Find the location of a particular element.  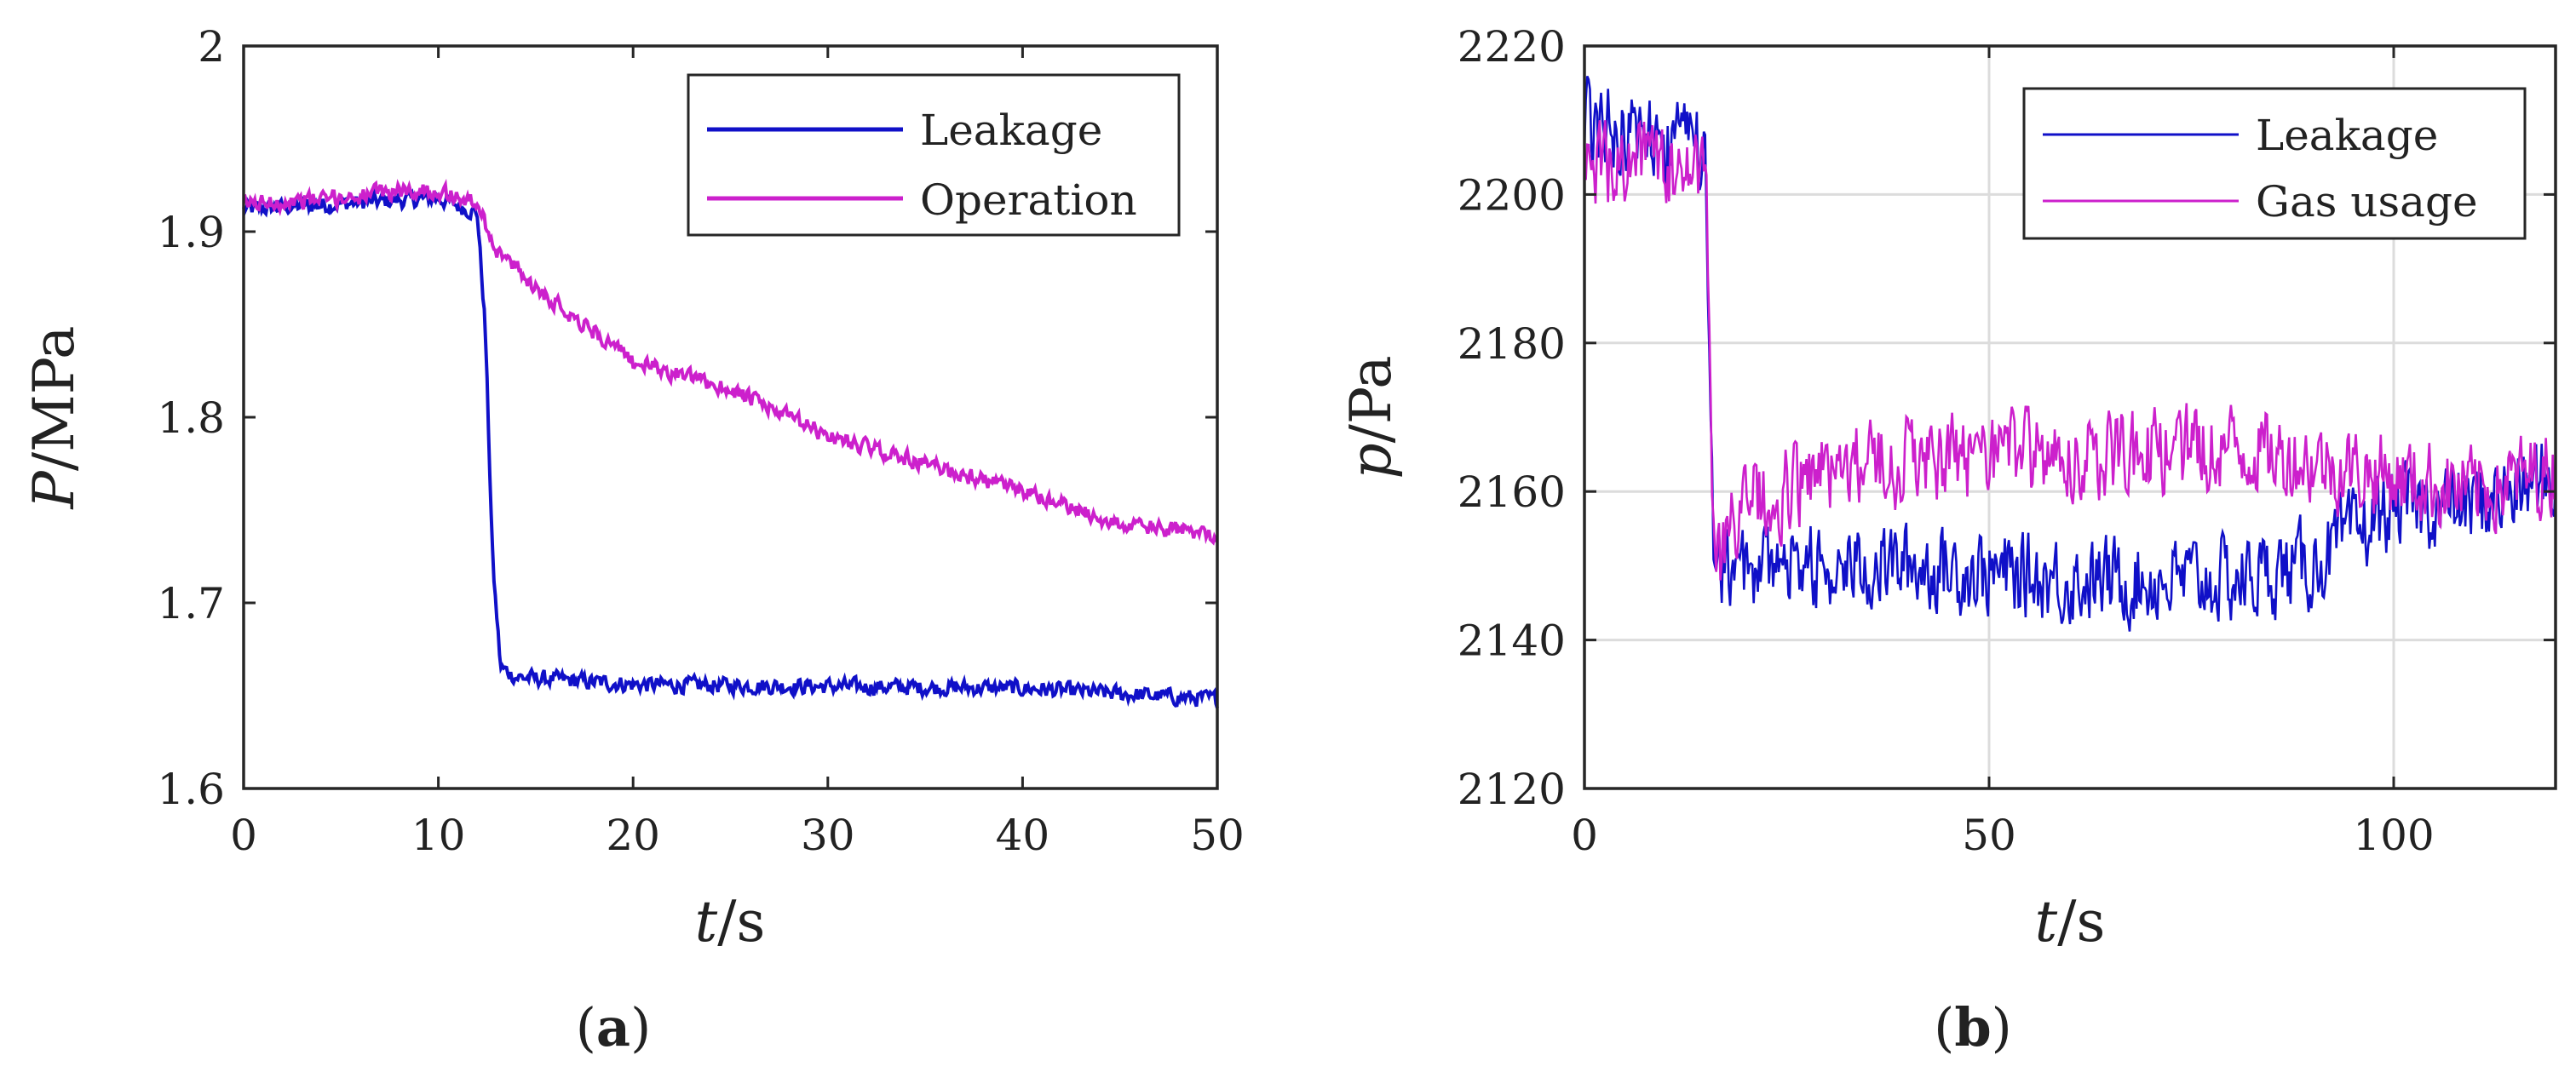

panel-b-legend-label-gas-usage: Gas usage is located at coordinates (2367, 201).